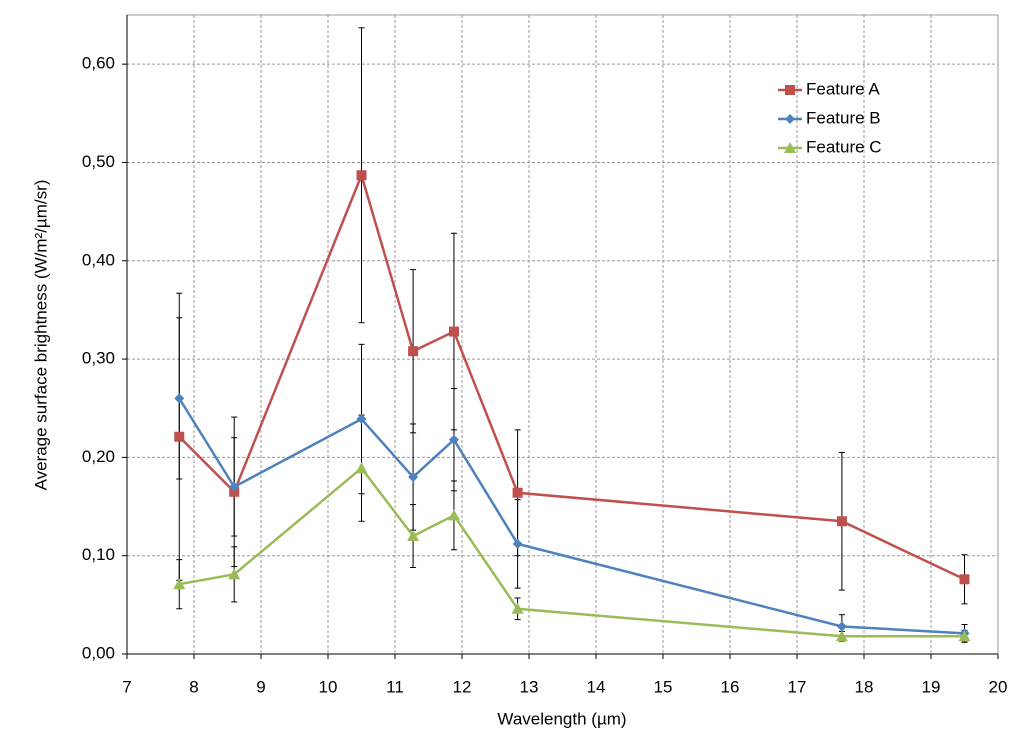 The height and width of the screenshot is (741, 1030). What do you see at coordinates (98, 456) in the screenshot?
I see `y-tick-label: 0,20` at bounding box center [98, 456].